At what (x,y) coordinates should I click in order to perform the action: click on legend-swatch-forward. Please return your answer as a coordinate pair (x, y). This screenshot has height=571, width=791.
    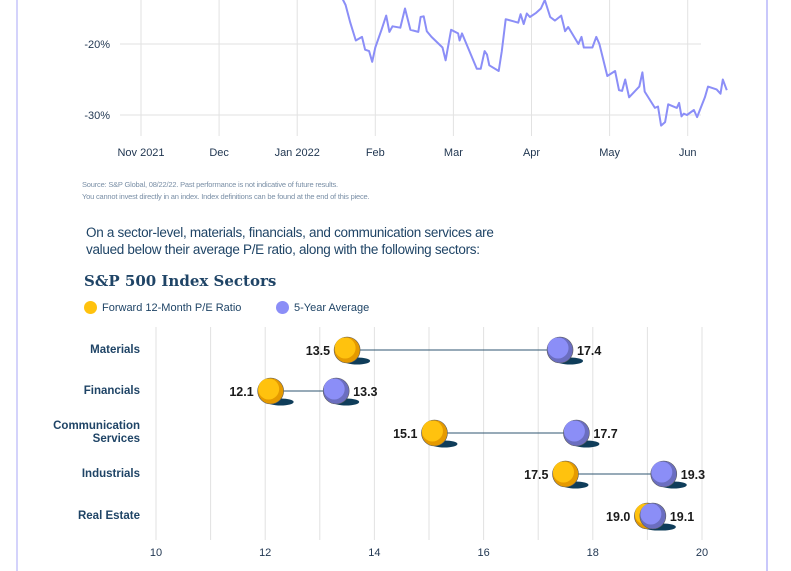
    Looking at the image, I should click on (90, 307).